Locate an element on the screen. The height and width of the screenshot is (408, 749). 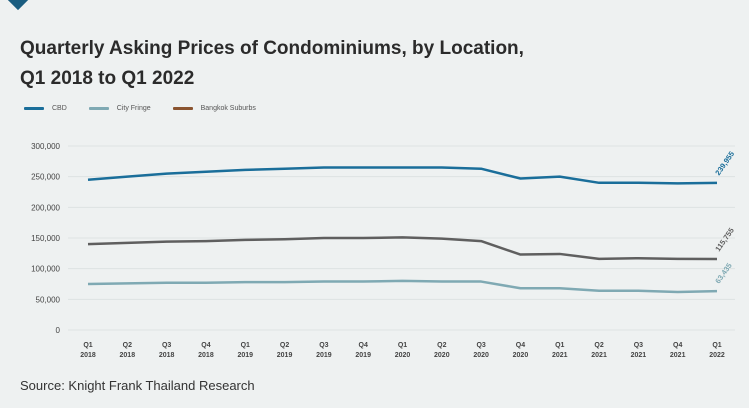
end-value-label-bangkok-suburbs: 115,755 is located at coordinates (724, 239).